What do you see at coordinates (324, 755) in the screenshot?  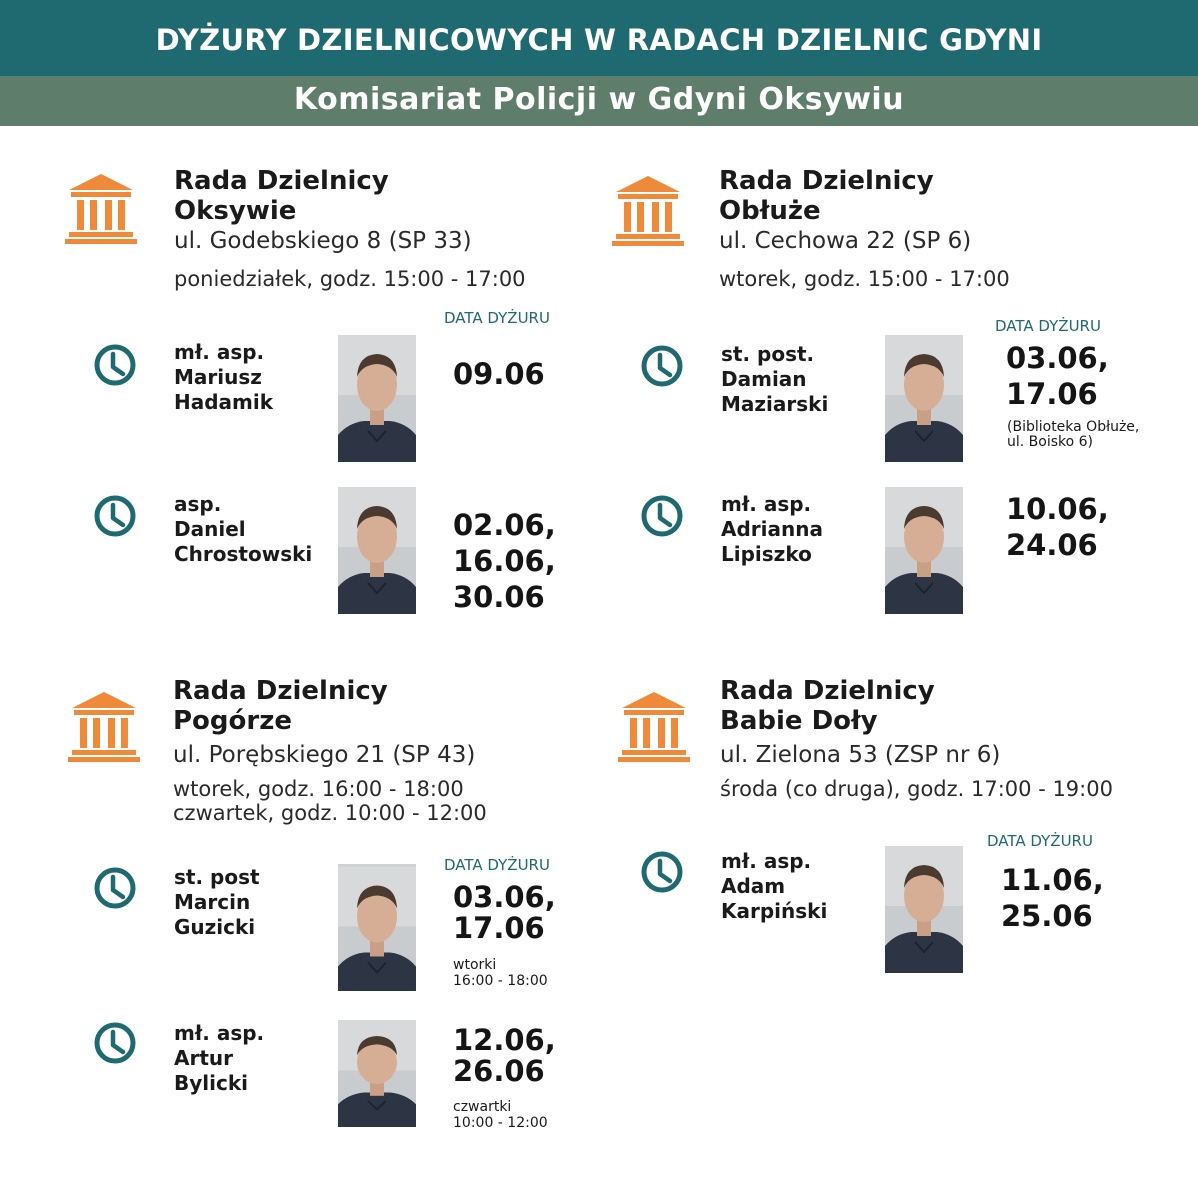 I see `district-address: ul. Porębskiego 21 (SP 43)` at bounding box center [324, 755].